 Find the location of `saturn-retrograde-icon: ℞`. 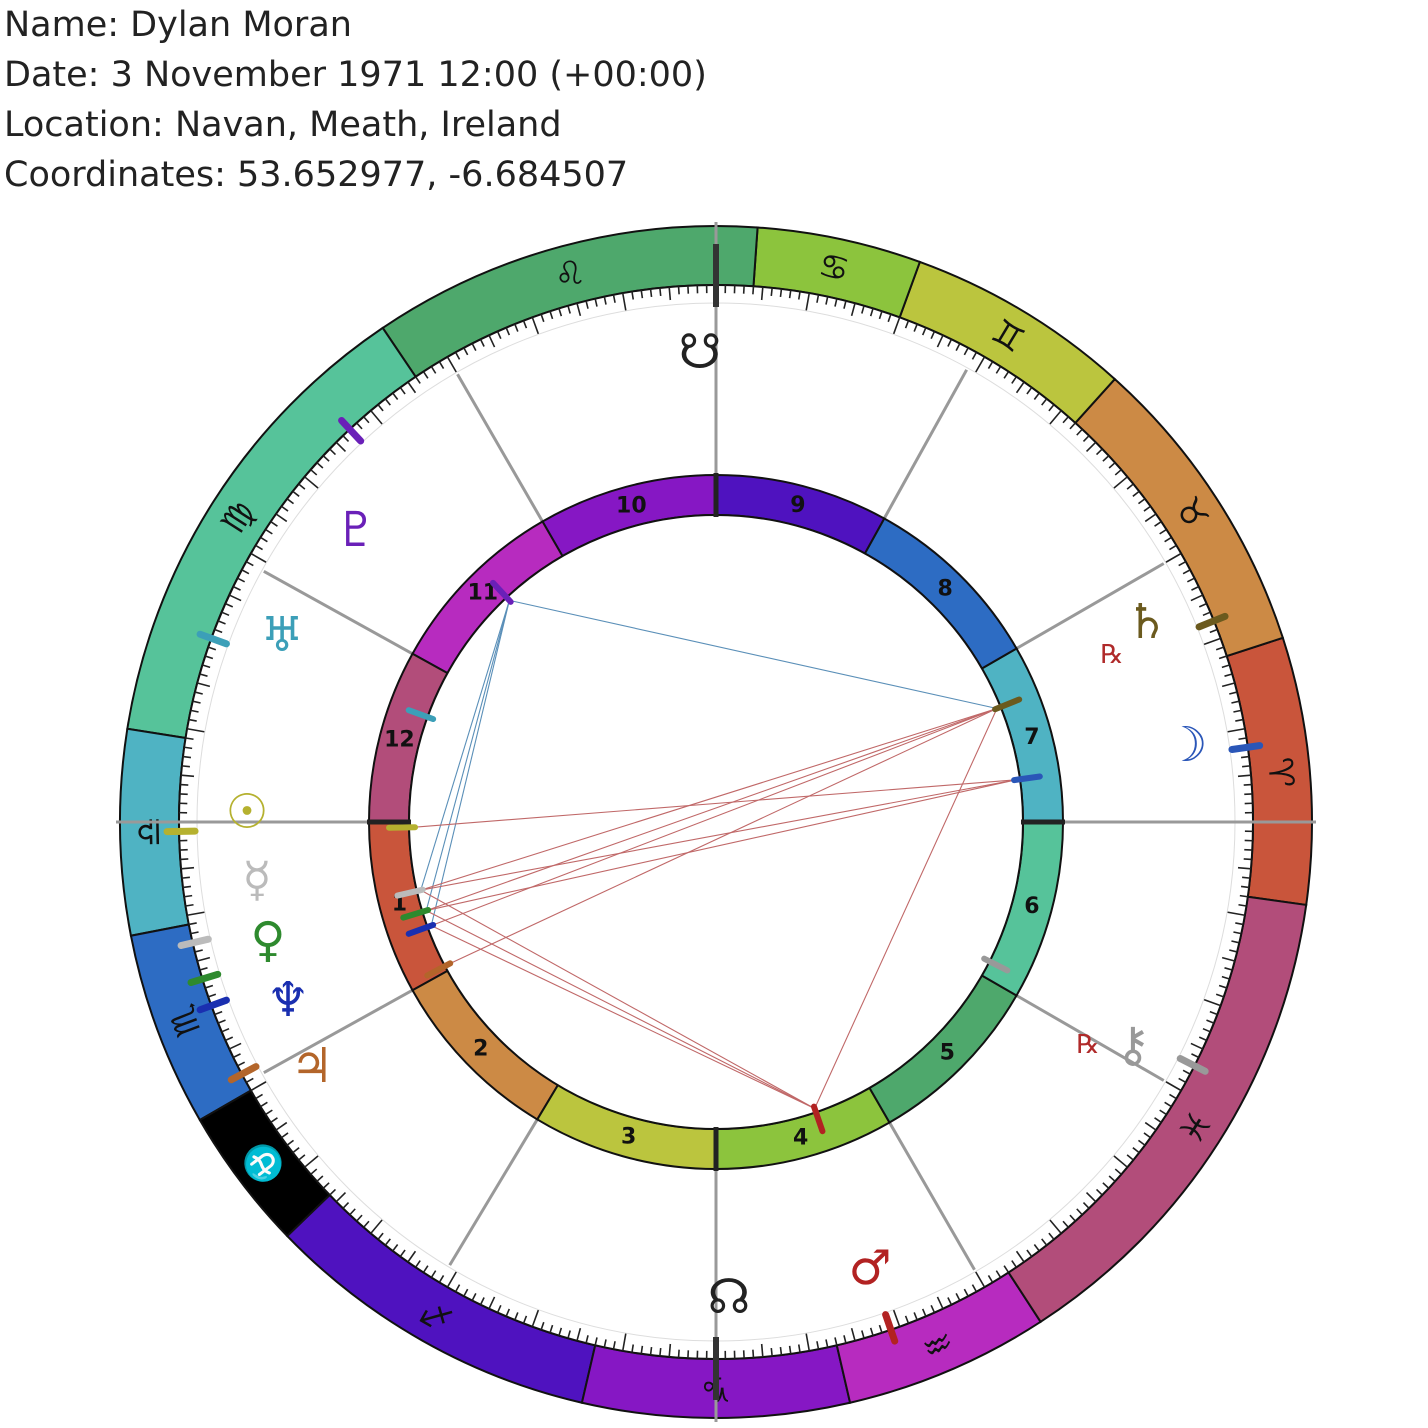

saturn-retrograde-icon: ℞ is located at coordinates (1111, 655).